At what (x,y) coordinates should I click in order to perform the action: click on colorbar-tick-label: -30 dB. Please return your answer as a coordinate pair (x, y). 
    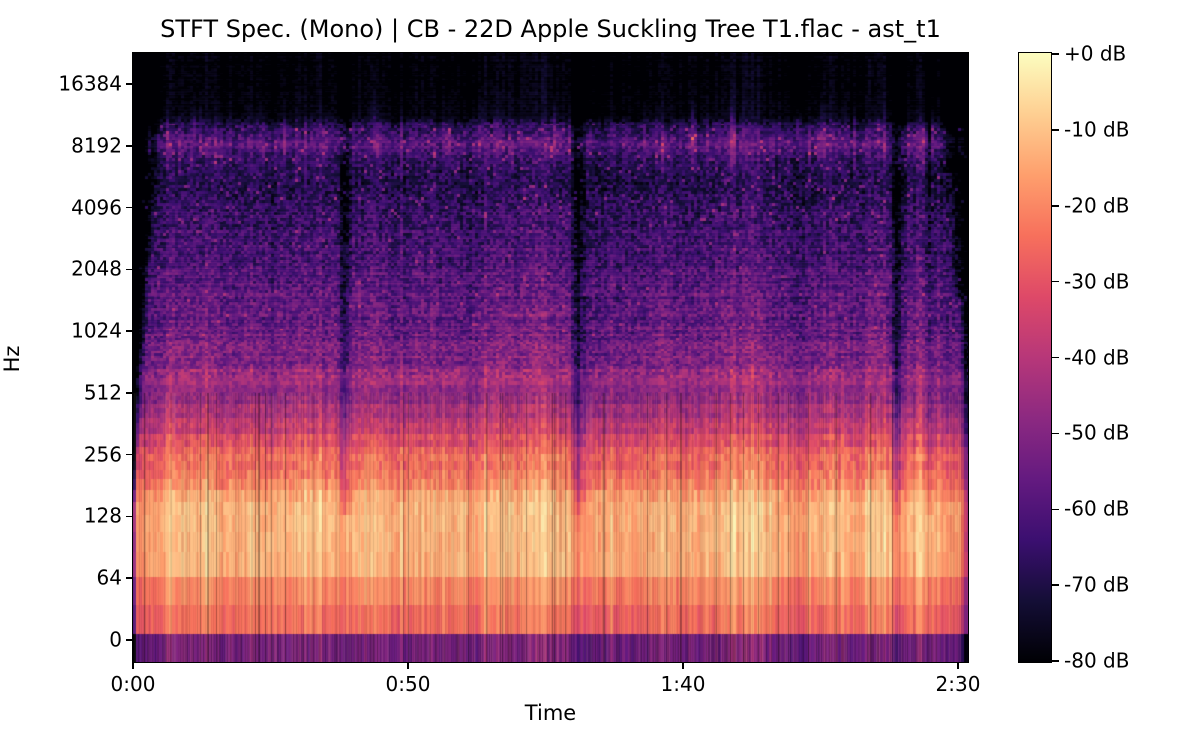
    Looking at the image, I should click on (1097, 281).